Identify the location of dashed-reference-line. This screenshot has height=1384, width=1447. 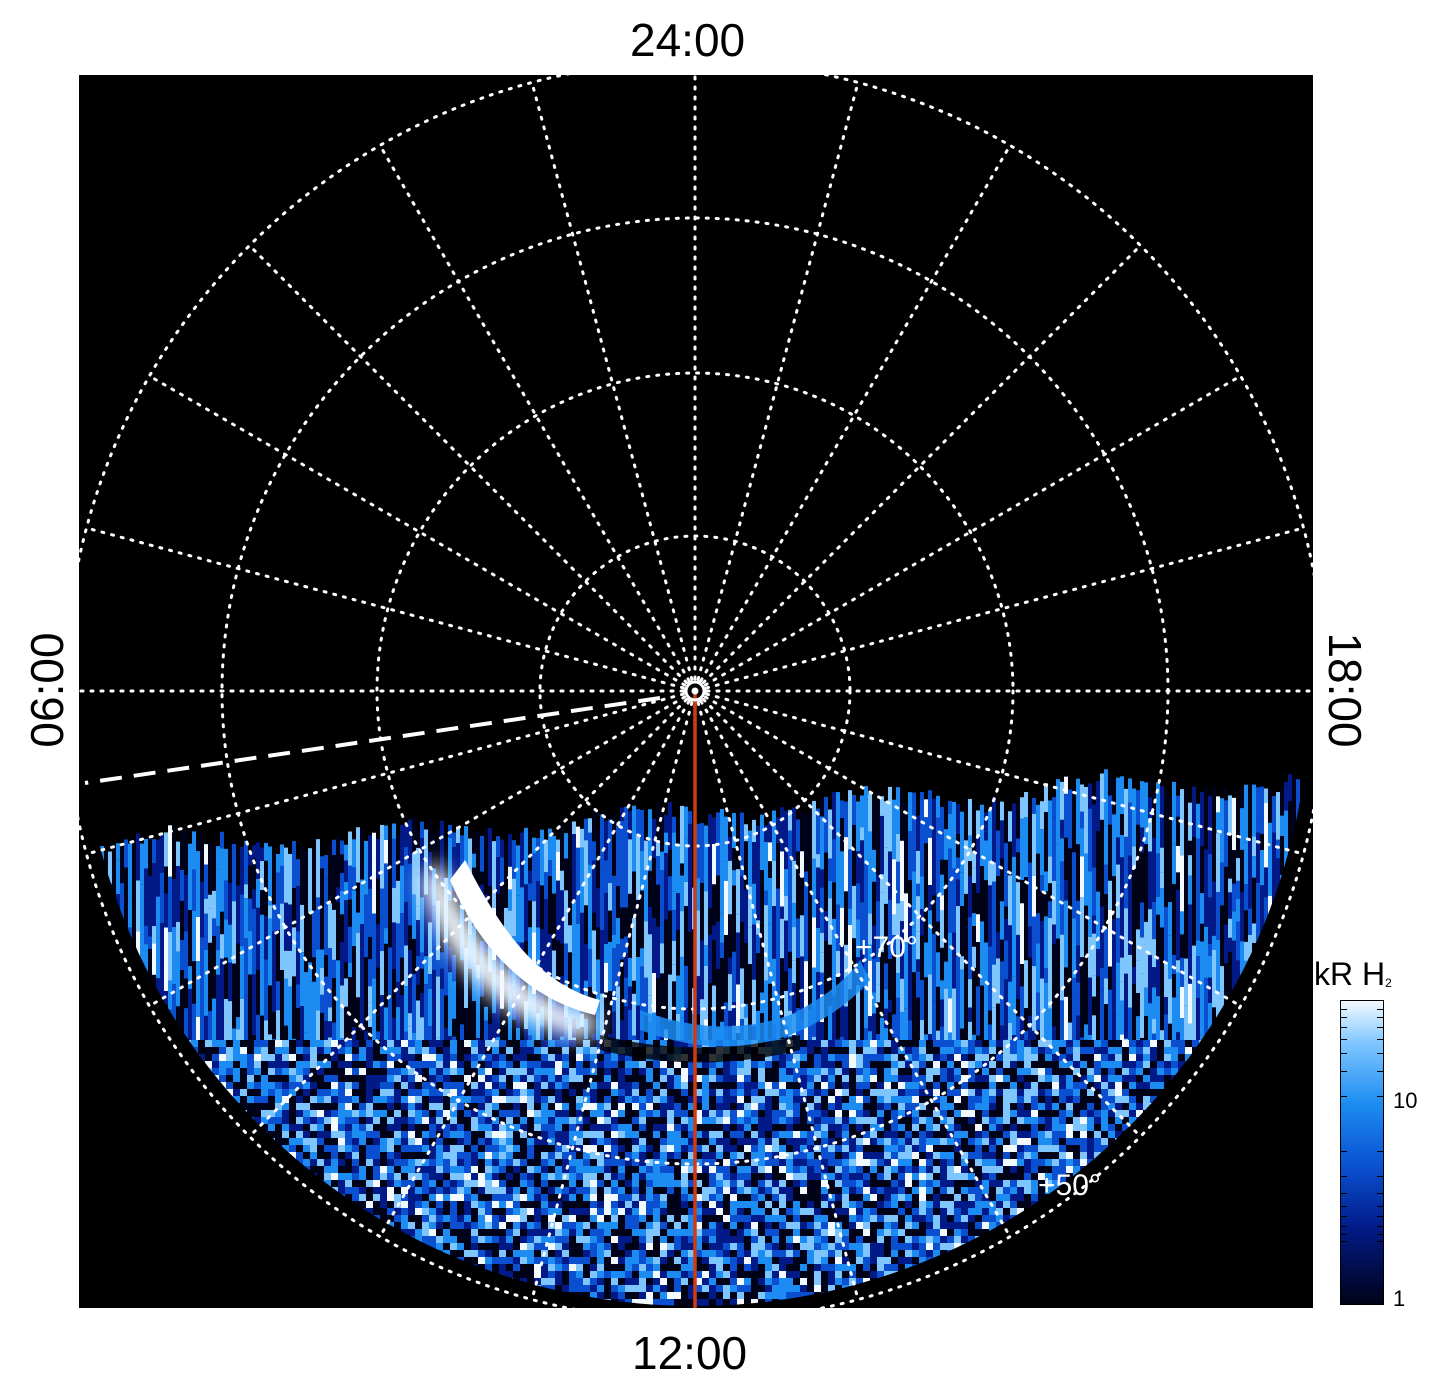
(372, 740).